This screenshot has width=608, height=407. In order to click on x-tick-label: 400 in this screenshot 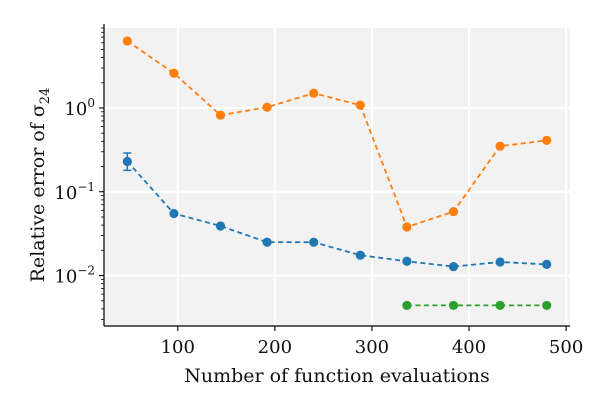, I will do `click(469, 347)`.